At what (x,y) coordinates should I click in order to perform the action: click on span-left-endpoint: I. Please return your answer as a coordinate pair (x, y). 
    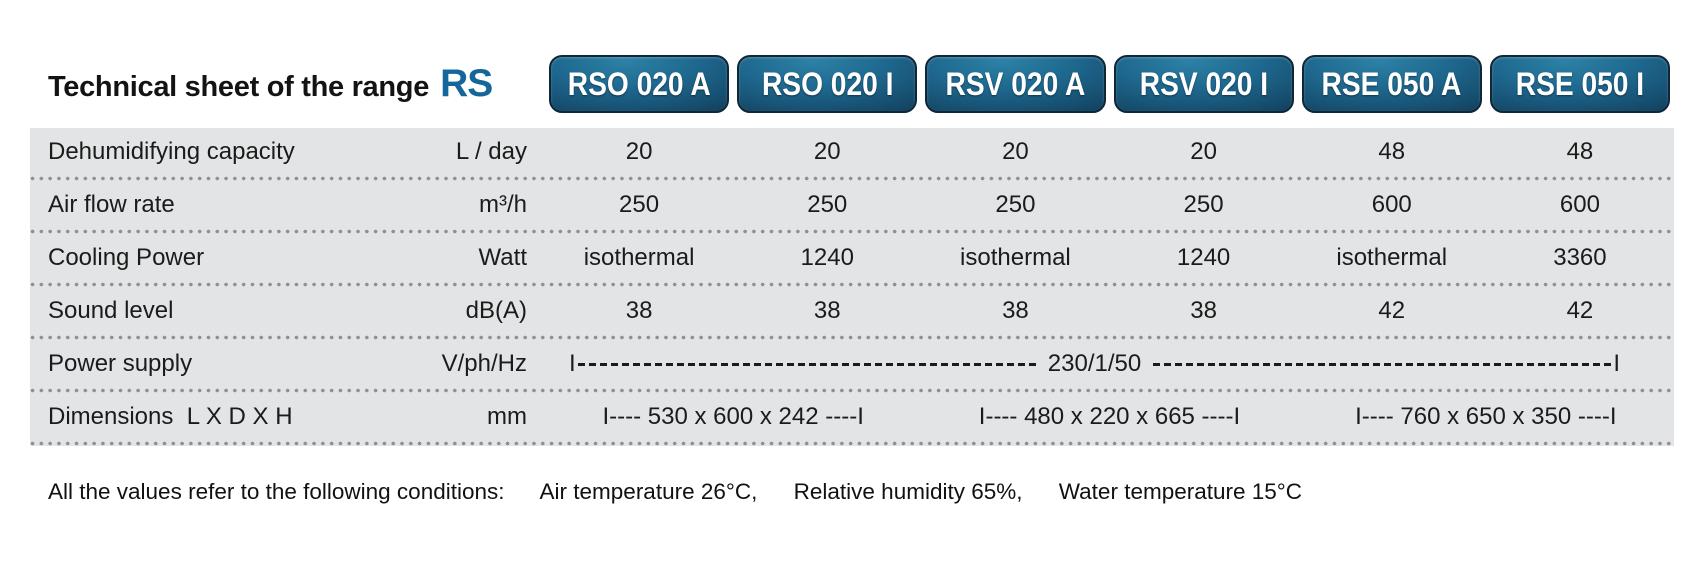
    Looking at the image, I should click on (572, 363).